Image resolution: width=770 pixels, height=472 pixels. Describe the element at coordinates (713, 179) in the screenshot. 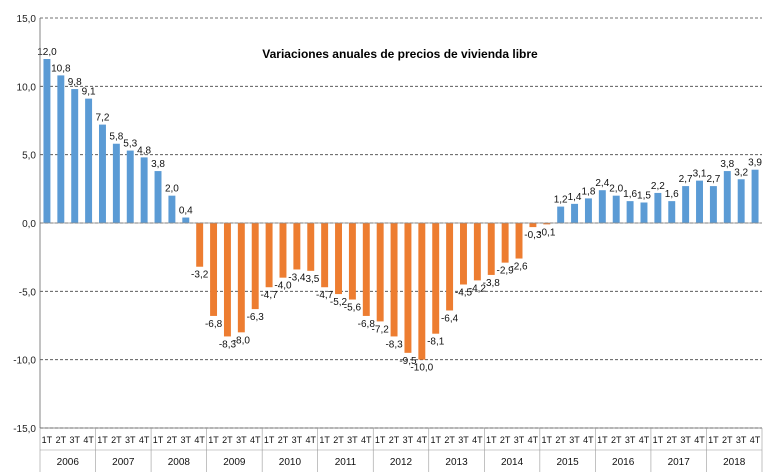

I see `data-label: 2,7` at that location.